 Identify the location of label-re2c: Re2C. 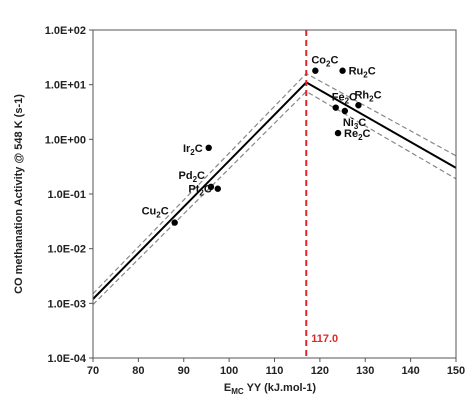
(357, 135).